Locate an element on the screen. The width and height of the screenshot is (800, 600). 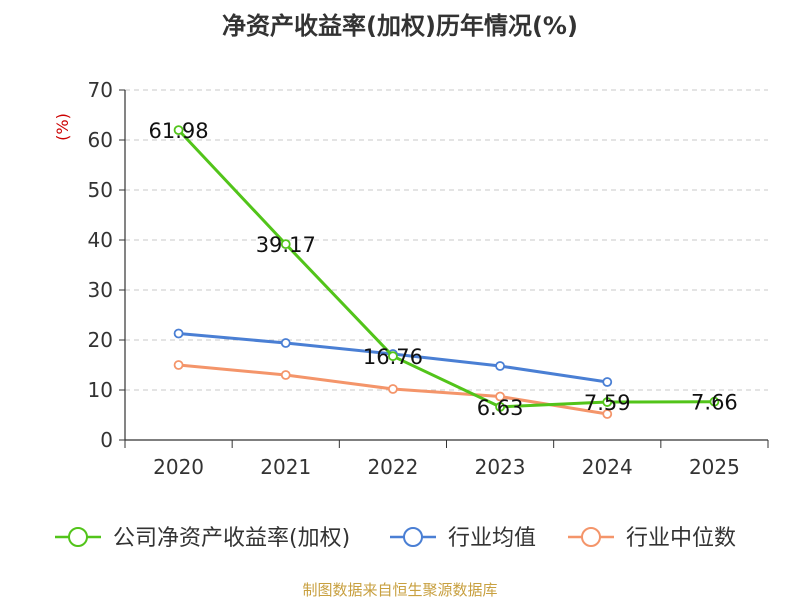
data-label-2021: 39.17 is located at coordinates (286, 245).